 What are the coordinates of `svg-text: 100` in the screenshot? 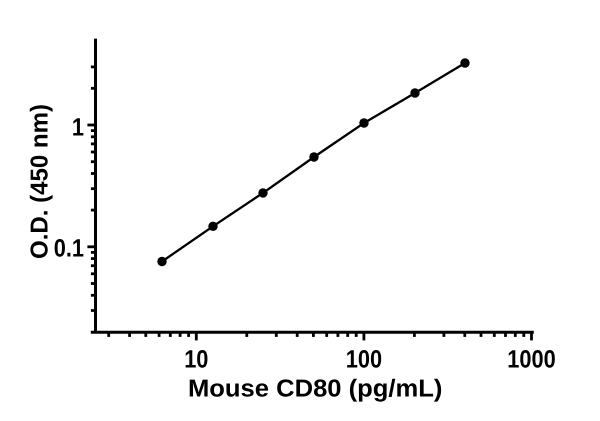 It's located at (364, 359).